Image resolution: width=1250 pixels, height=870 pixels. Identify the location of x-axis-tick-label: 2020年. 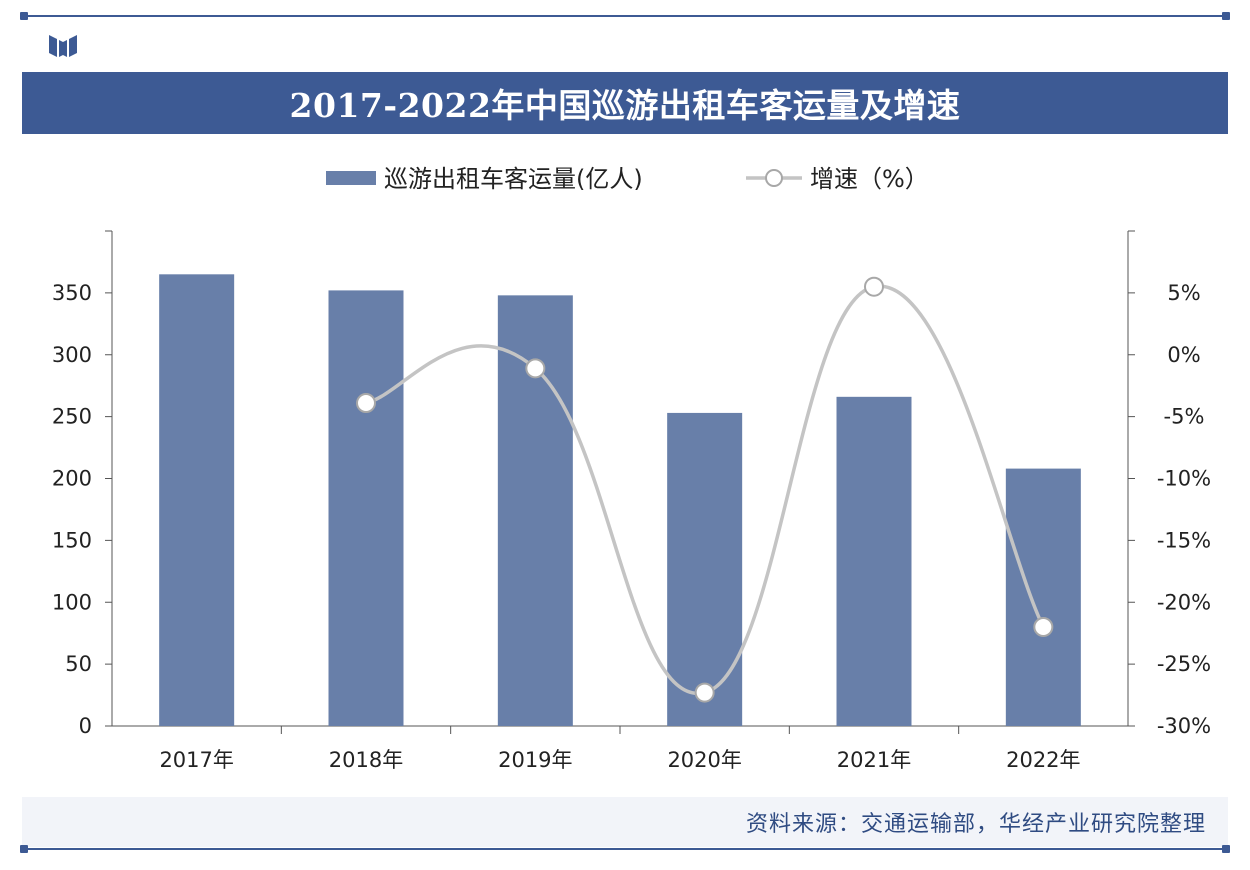
(704, 760).